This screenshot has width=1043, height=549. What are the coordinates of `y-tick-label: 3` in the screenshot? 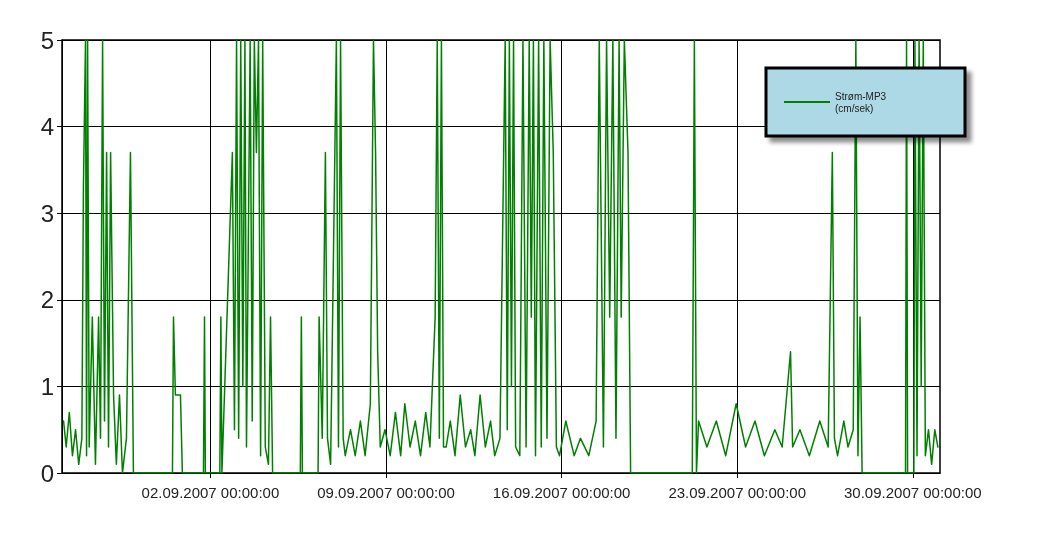 It's located at (47, 213).